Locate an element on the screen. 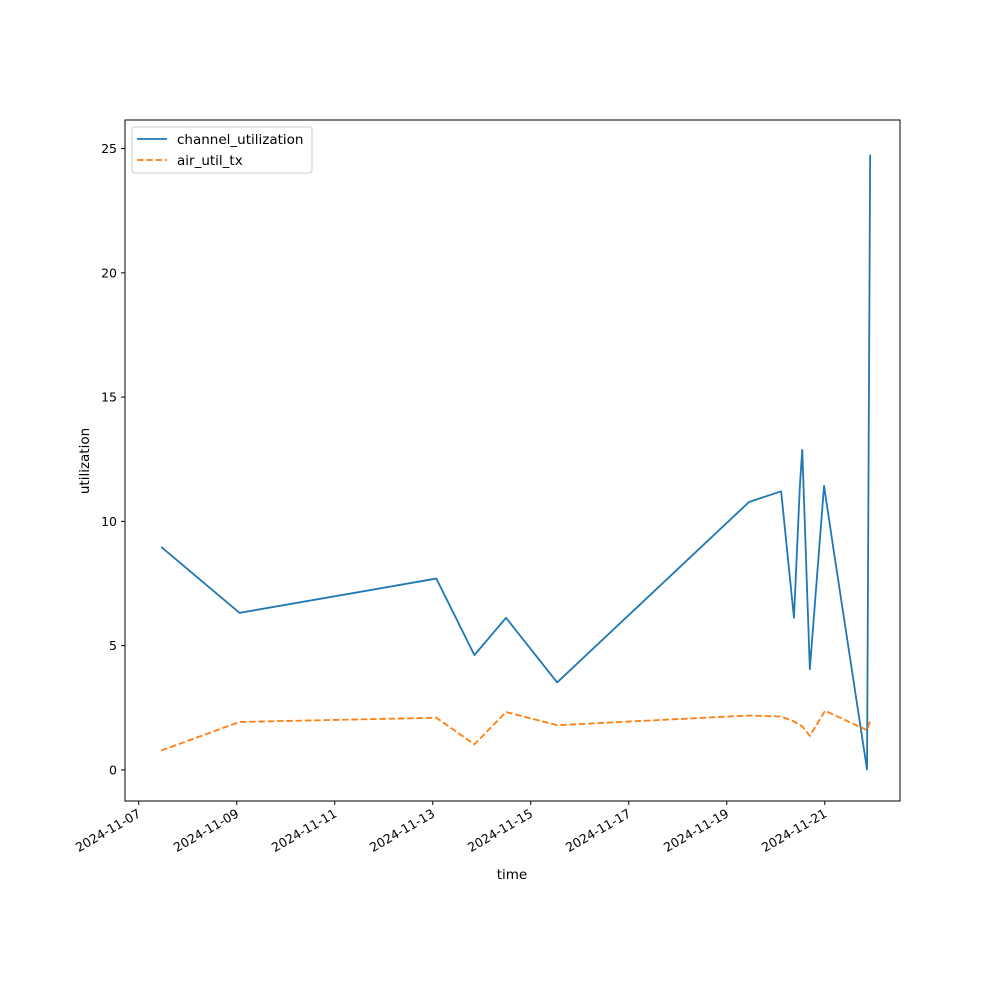  legend-label-channel-utilization: channel_utilization is located at coordinates (240, 140).